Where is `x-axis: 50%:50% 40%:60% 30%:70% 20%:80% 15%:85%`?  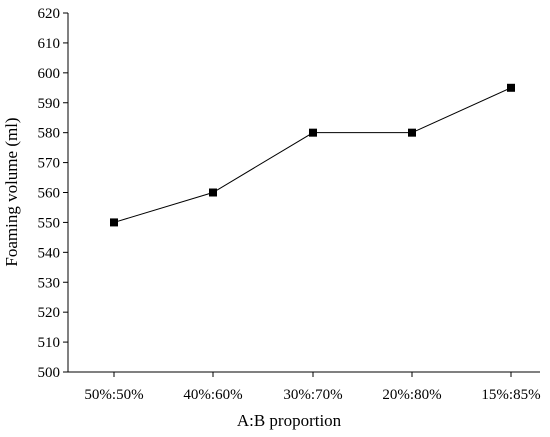 x-axis: 50%:50% 40%:60% 30%:70% 20%:80% 15%:85% is located at coordinates (304, 387).